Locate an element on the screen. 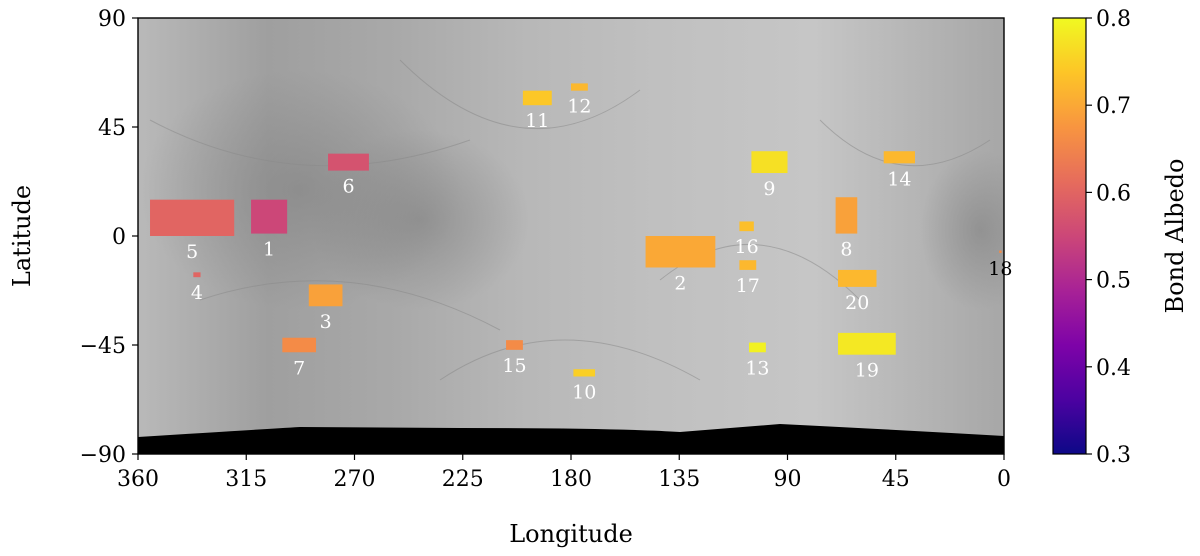 This screenshot has height=556, width=1200. x-tick-label: 45 is located at coordinates (896, 479).